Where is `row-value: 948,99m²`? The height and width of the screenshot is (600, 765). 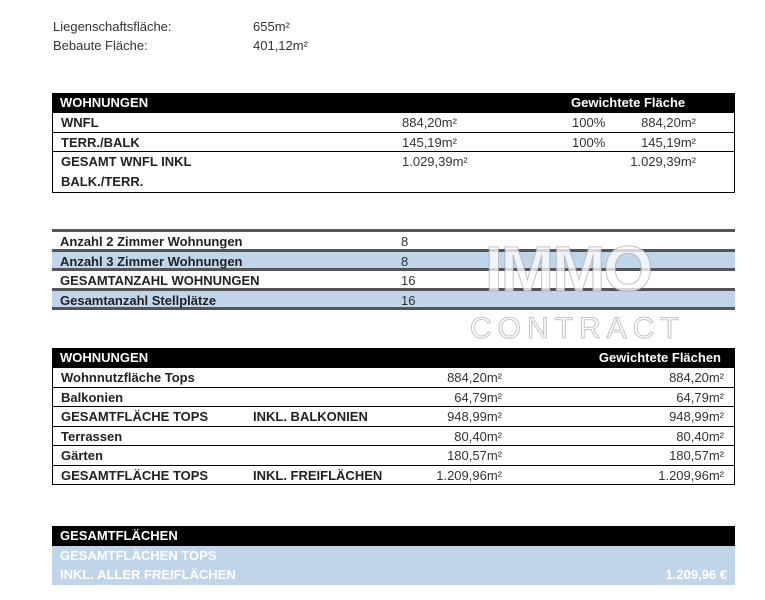 row-value: 948,99m² is located at coordinates (474, 416).